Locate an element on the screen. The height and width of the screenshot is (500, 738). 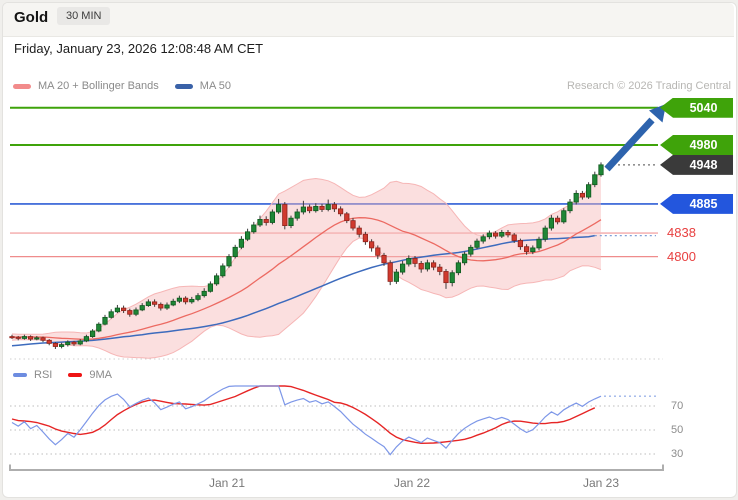
price-badge-4980: 4980 is located at coordinates (696, 145).